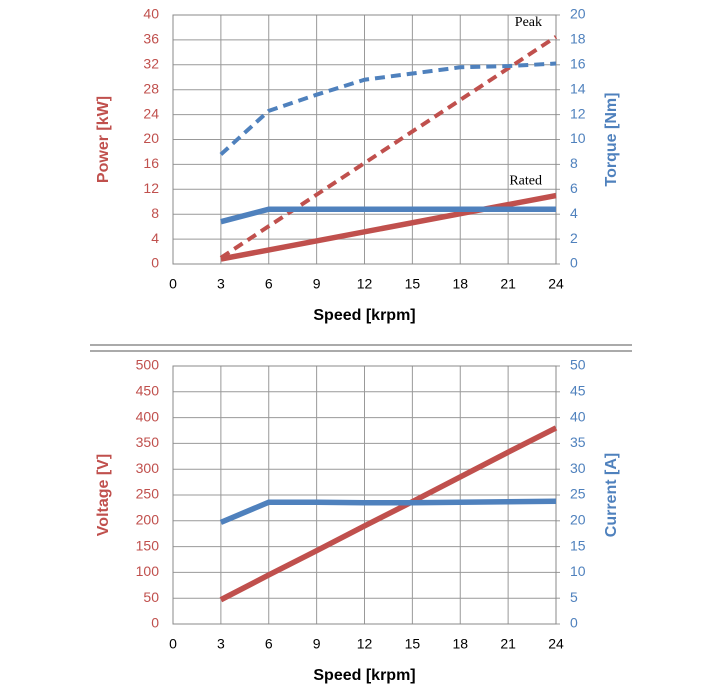  Describe the element at coordinates (155, 238) in the screenshot. I see `y-tick-label: 4` at that location.